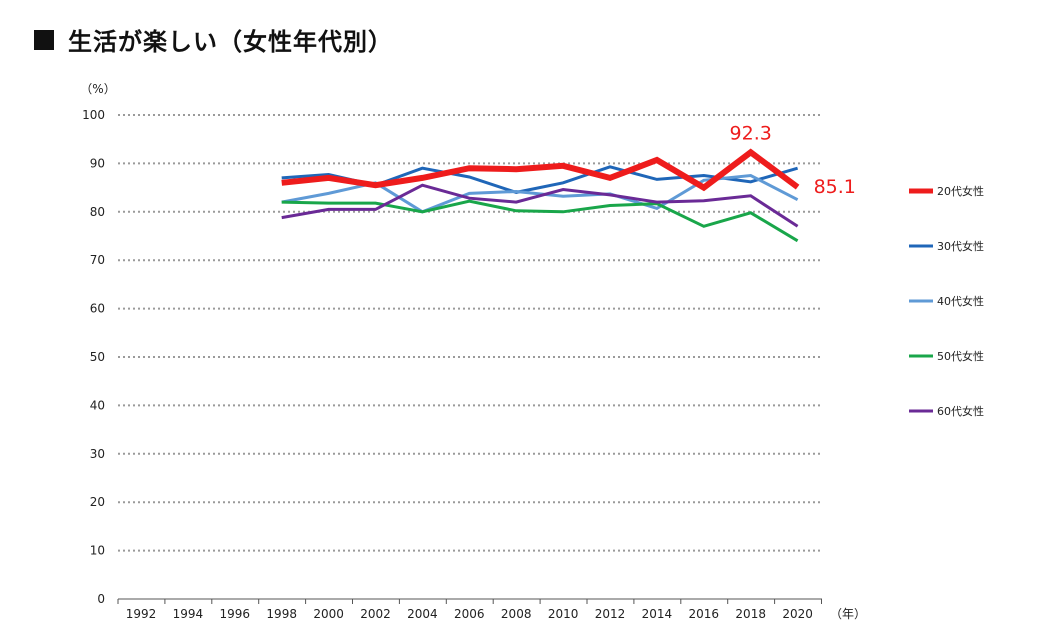 This screenshot has height=640, width=1040. Describe the element at coordinates (97, 309) in the screenshot. I see `y-tick-label: 60` at that location.